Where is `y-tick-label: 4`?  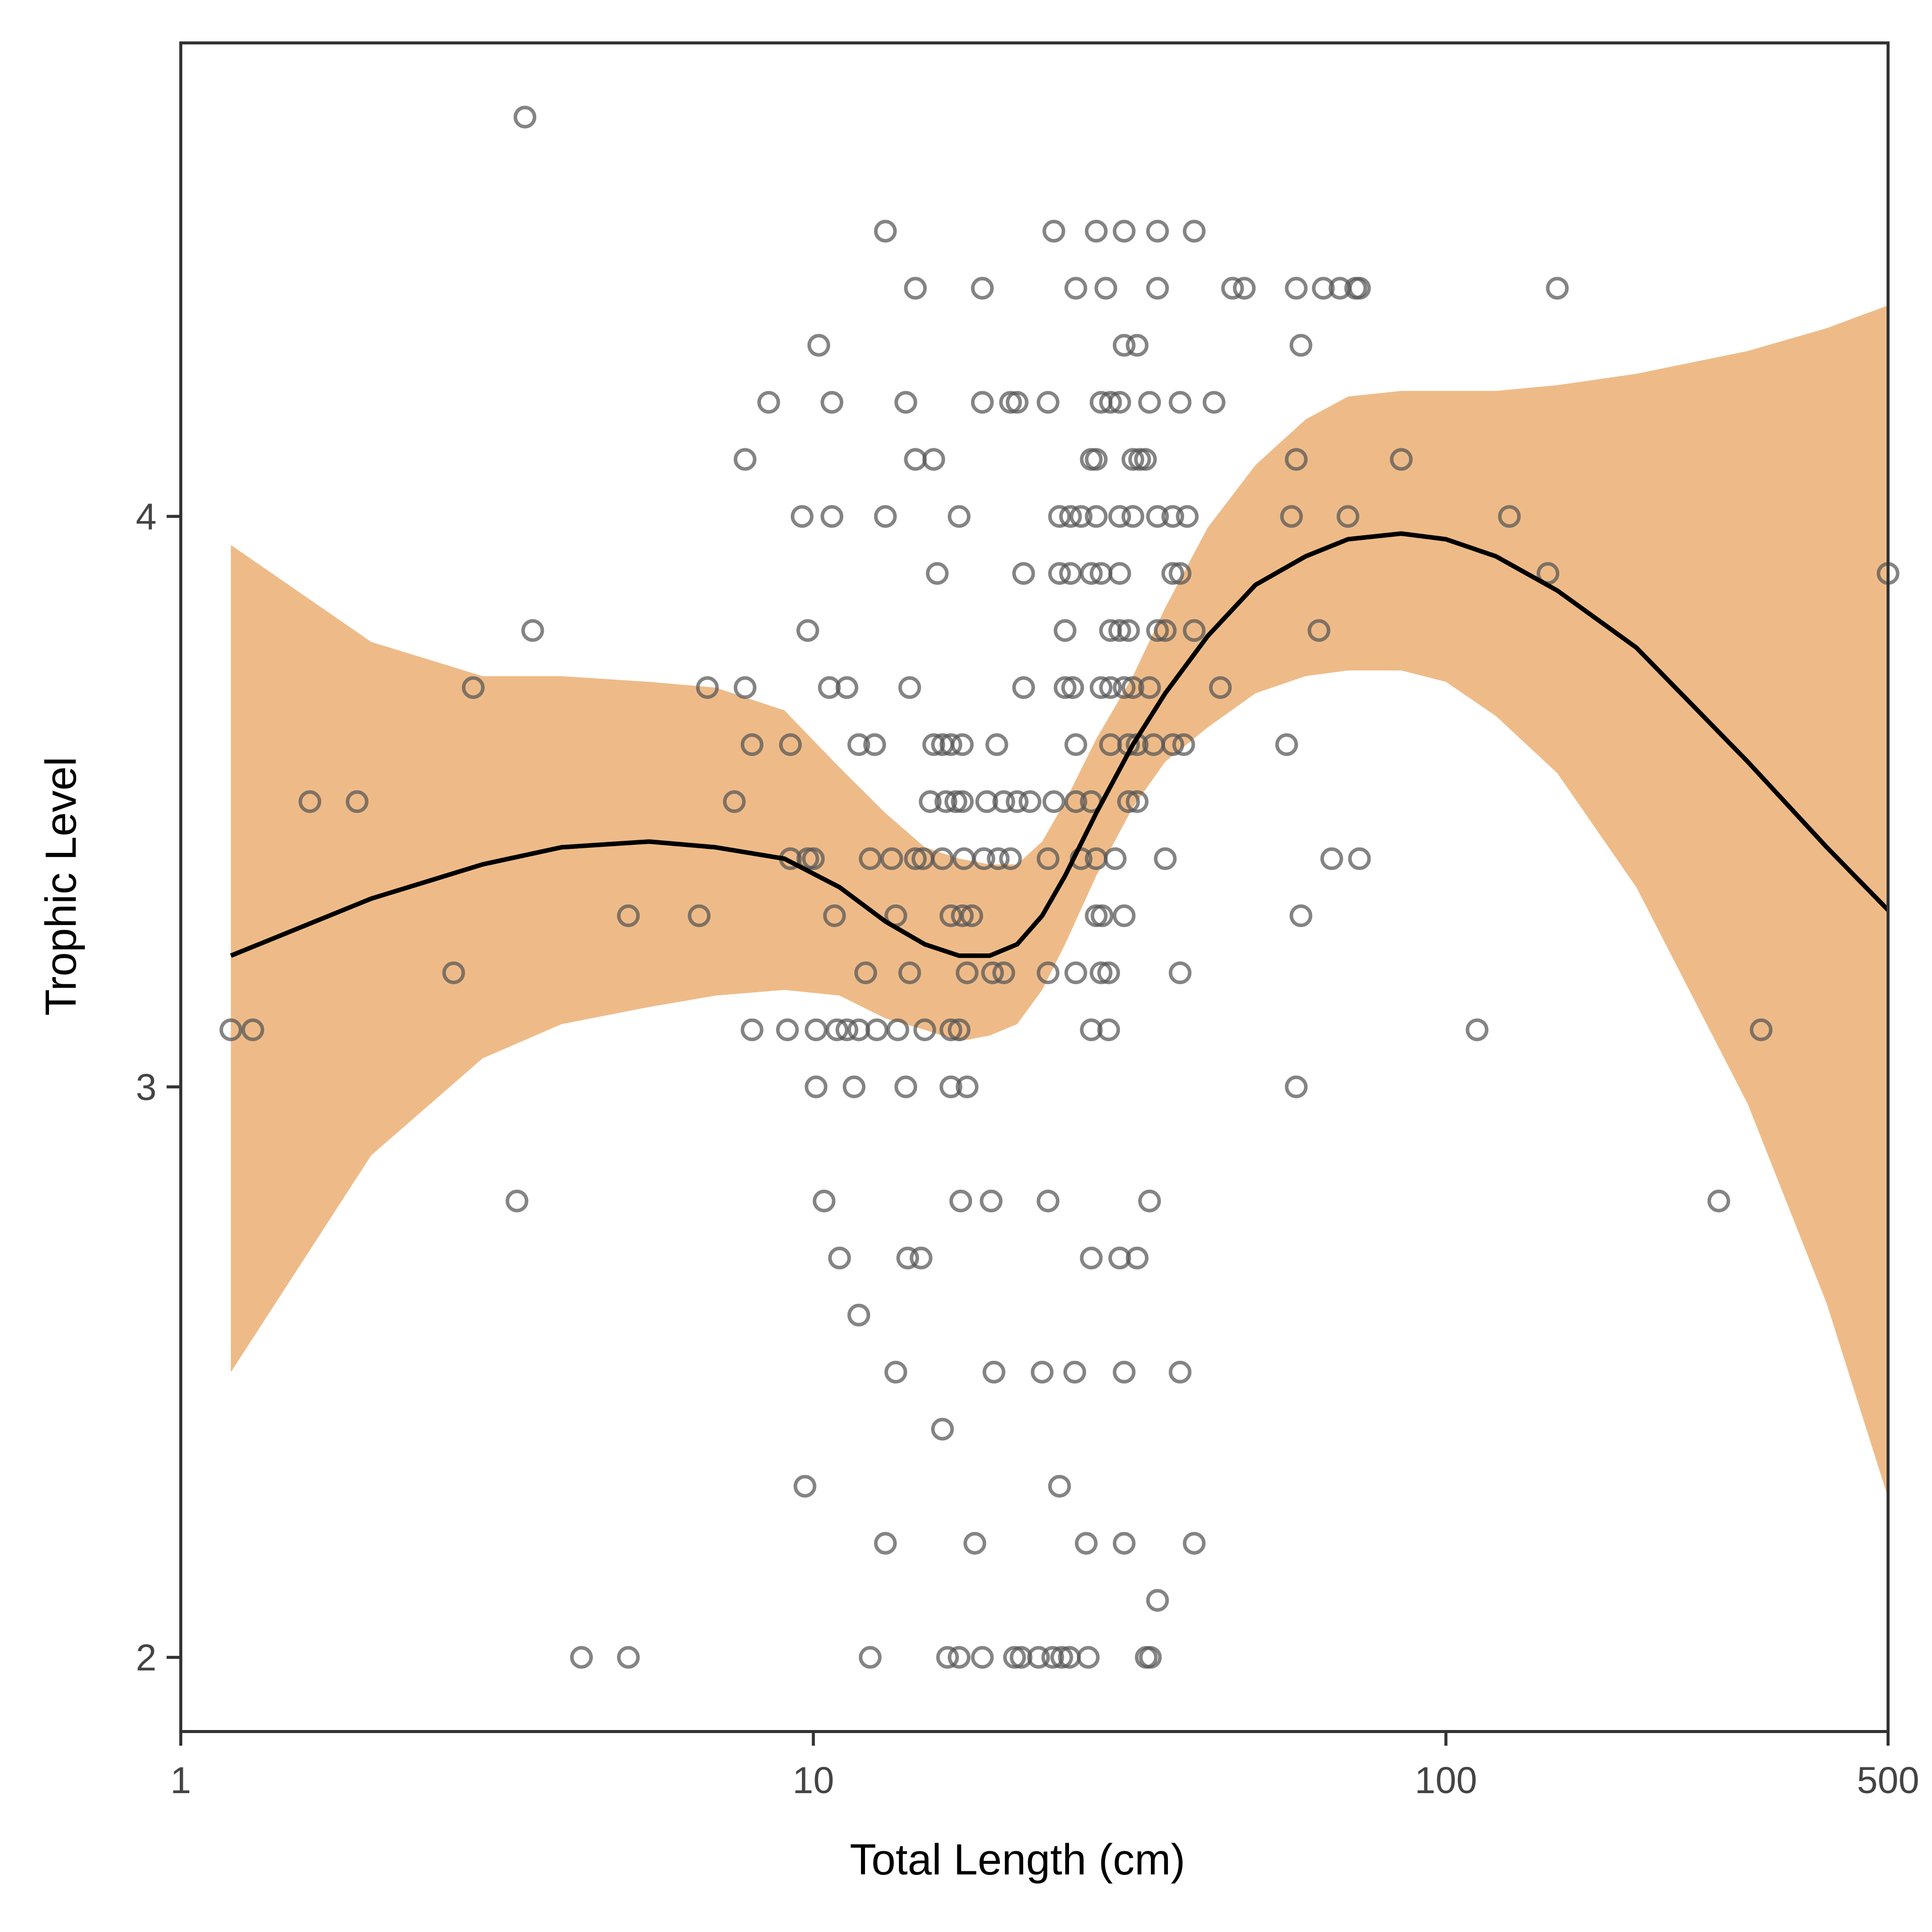
y-tick-label: 4 is located at coordinates (146, 517).